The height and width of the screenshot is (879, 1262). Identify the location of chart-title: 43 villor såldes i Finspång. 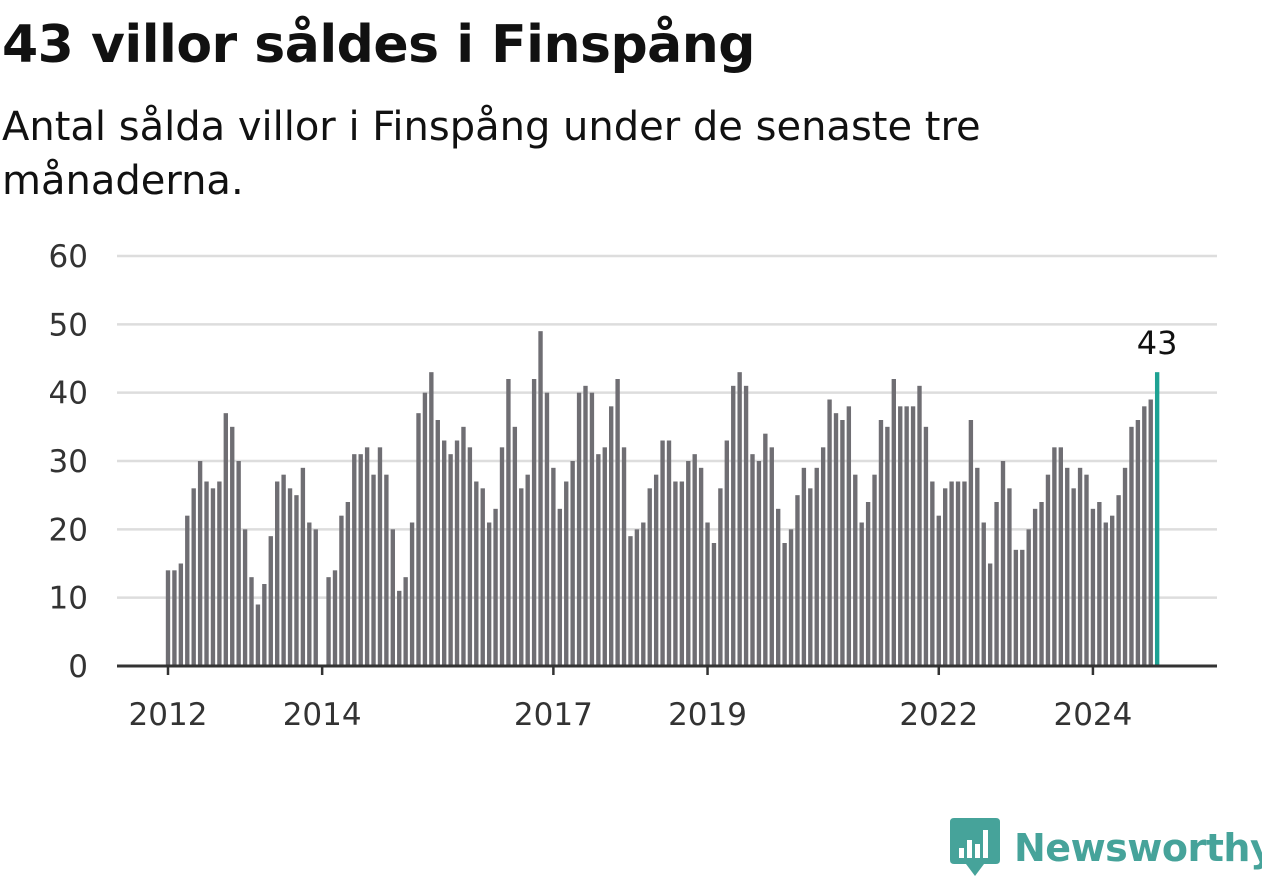
(379, 45).